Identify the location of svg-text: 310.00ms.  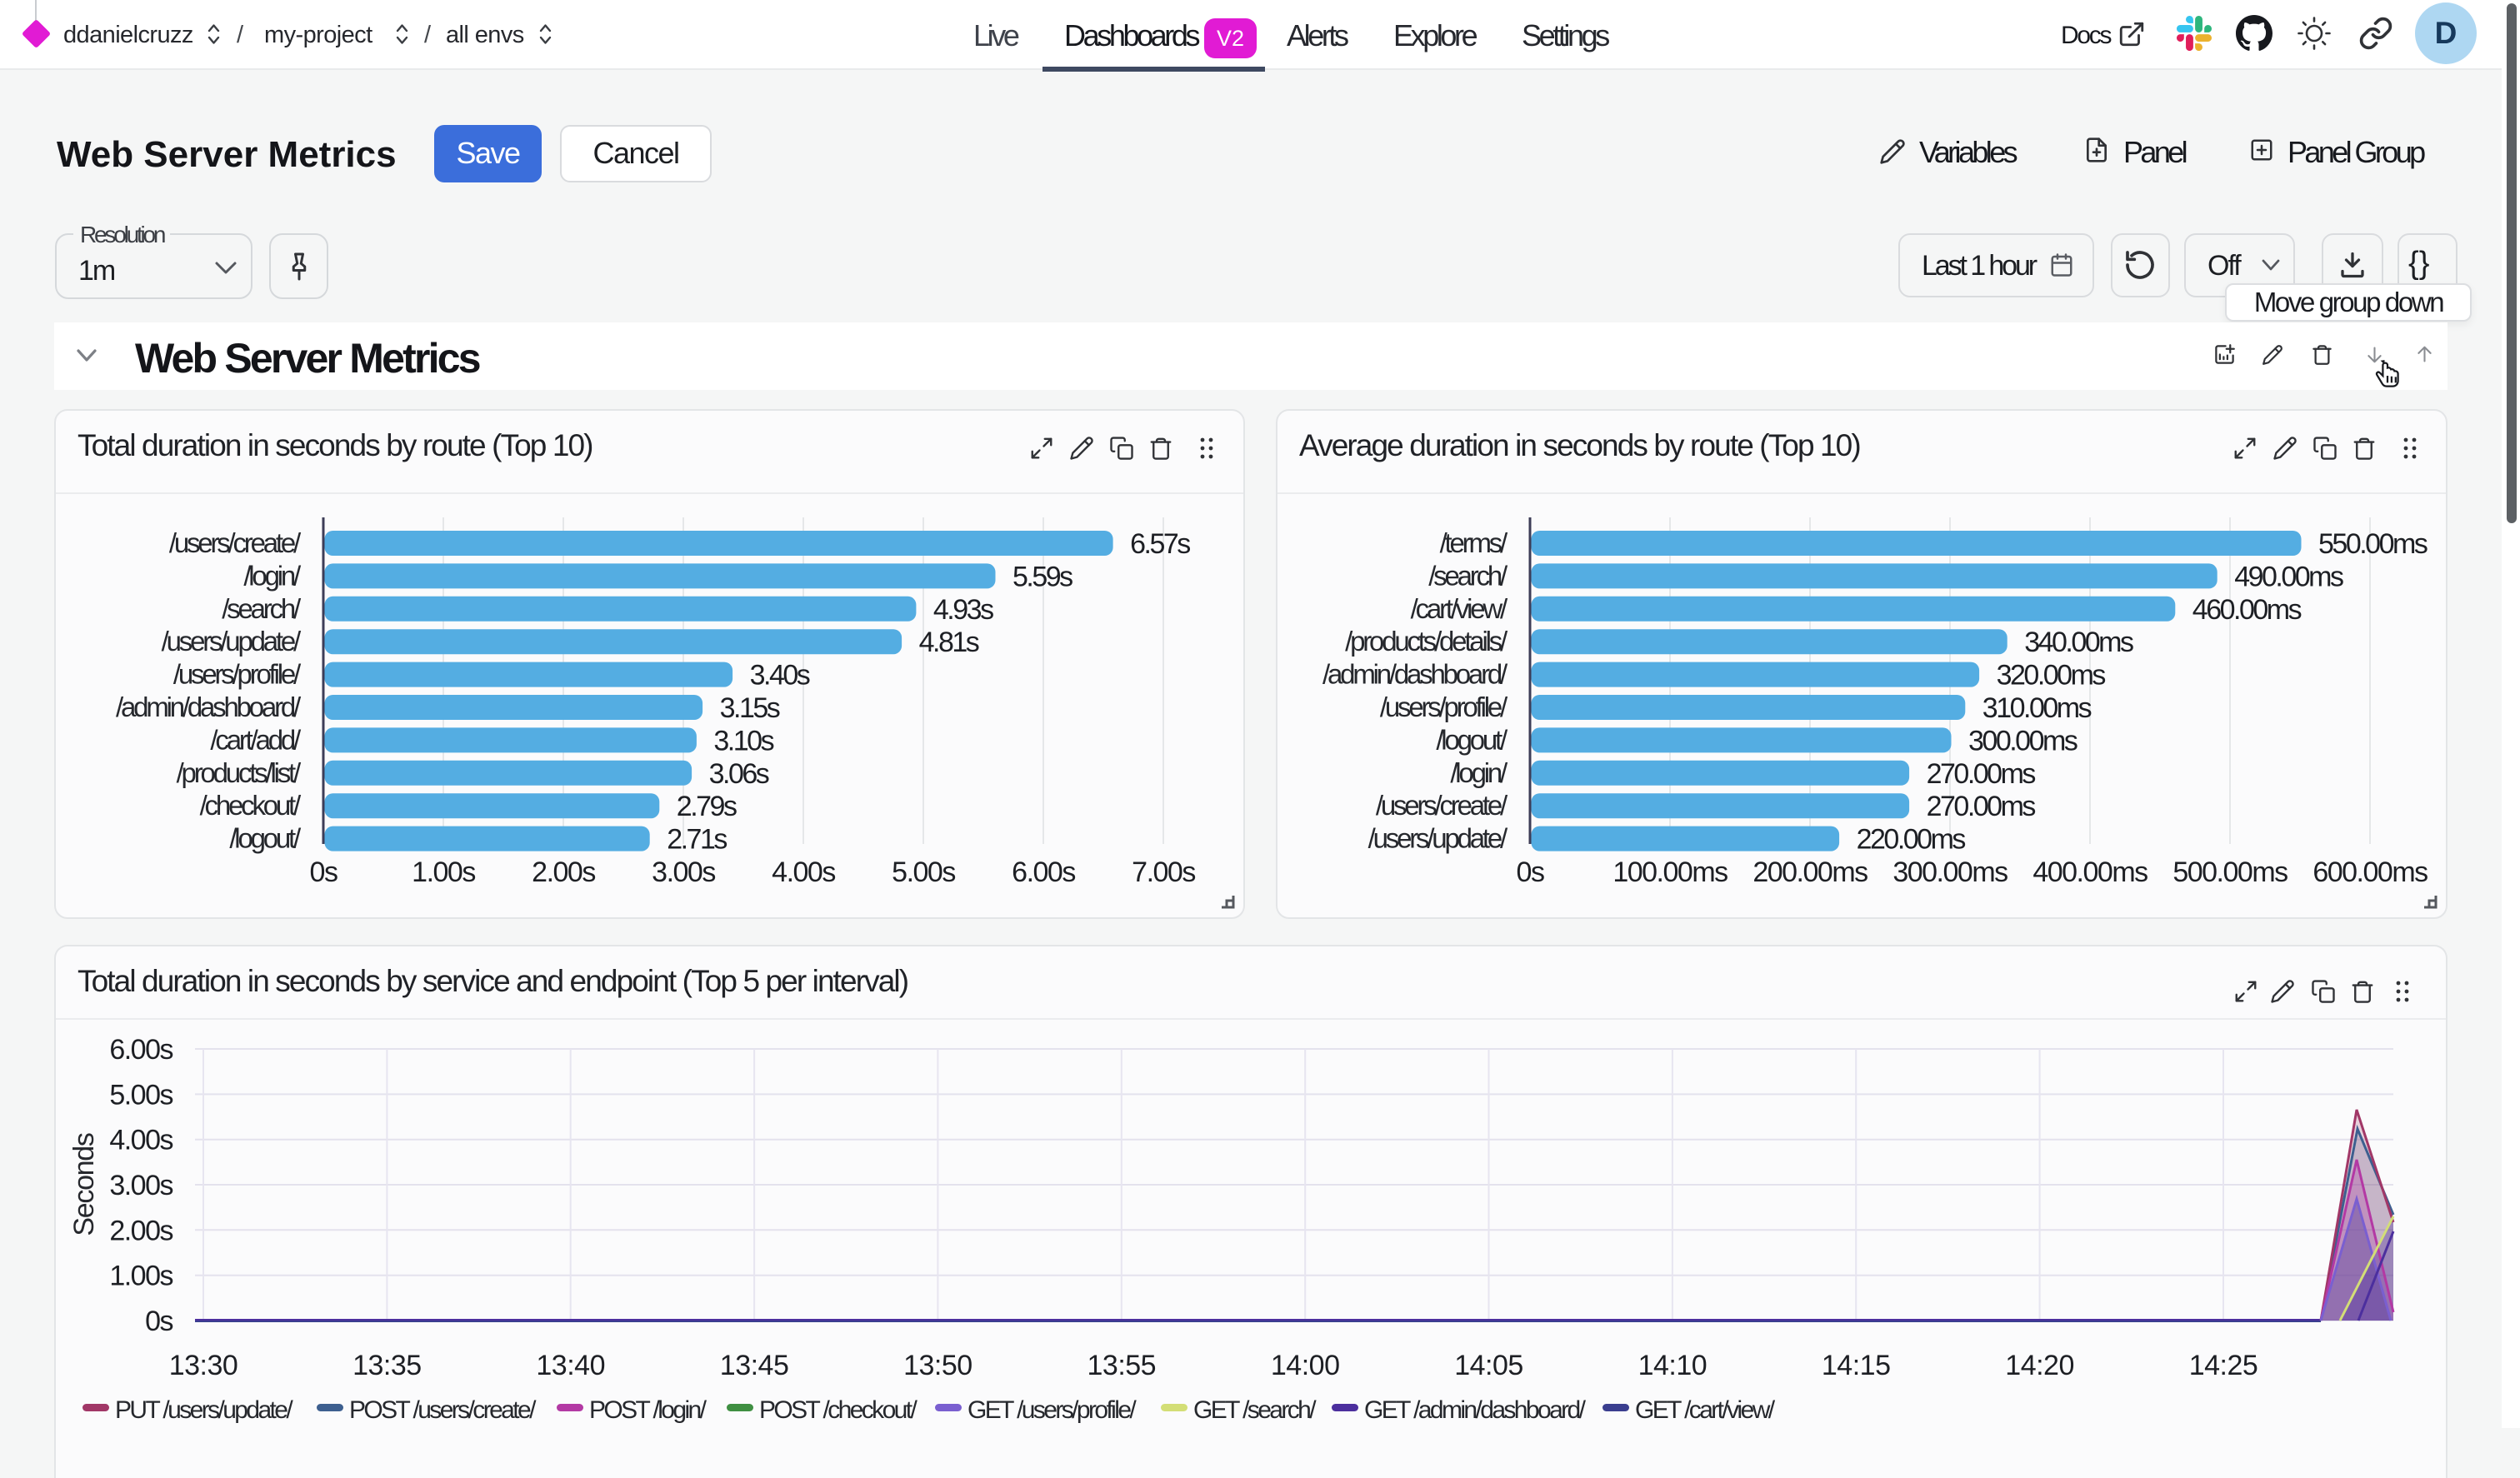
(2037, 708).